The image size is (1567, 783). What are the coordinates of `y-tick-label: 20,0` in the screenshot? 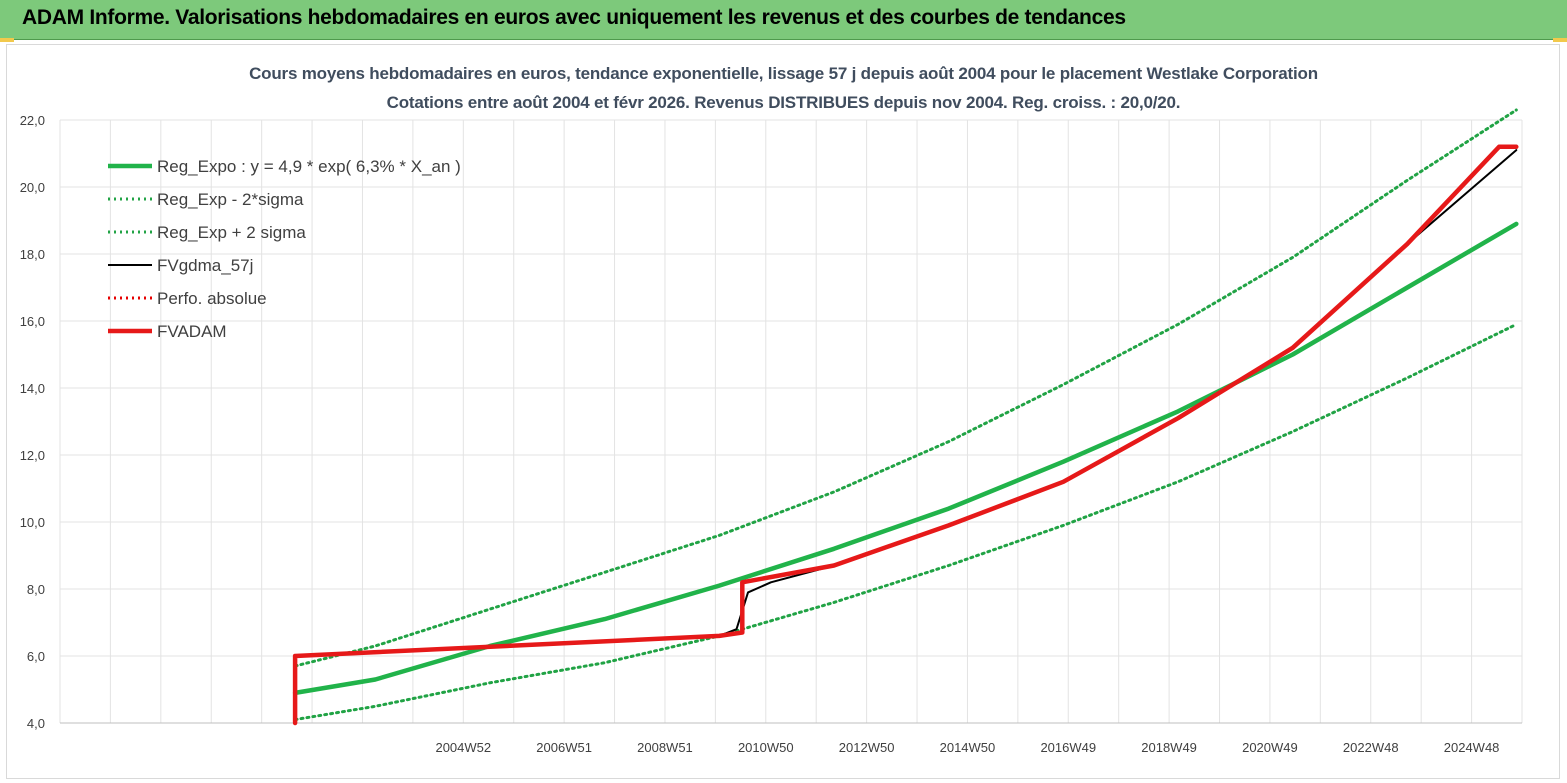 It's located at (32, 187).